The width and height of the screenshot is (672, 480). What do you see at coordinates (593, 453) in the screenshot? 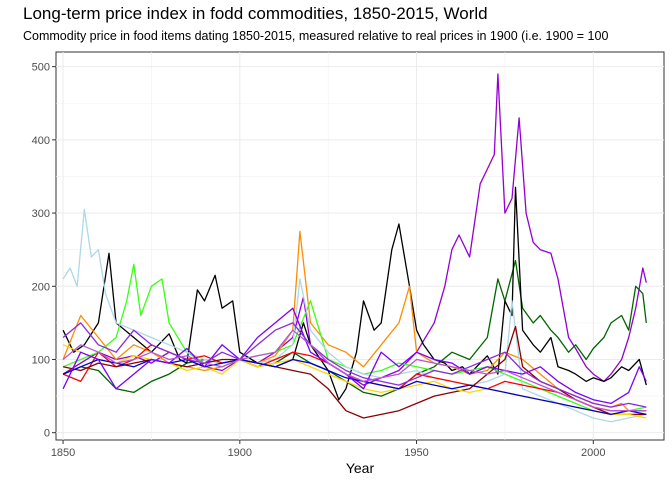
I see `x-tick-label: 2000` at bounding box center [593, 453].